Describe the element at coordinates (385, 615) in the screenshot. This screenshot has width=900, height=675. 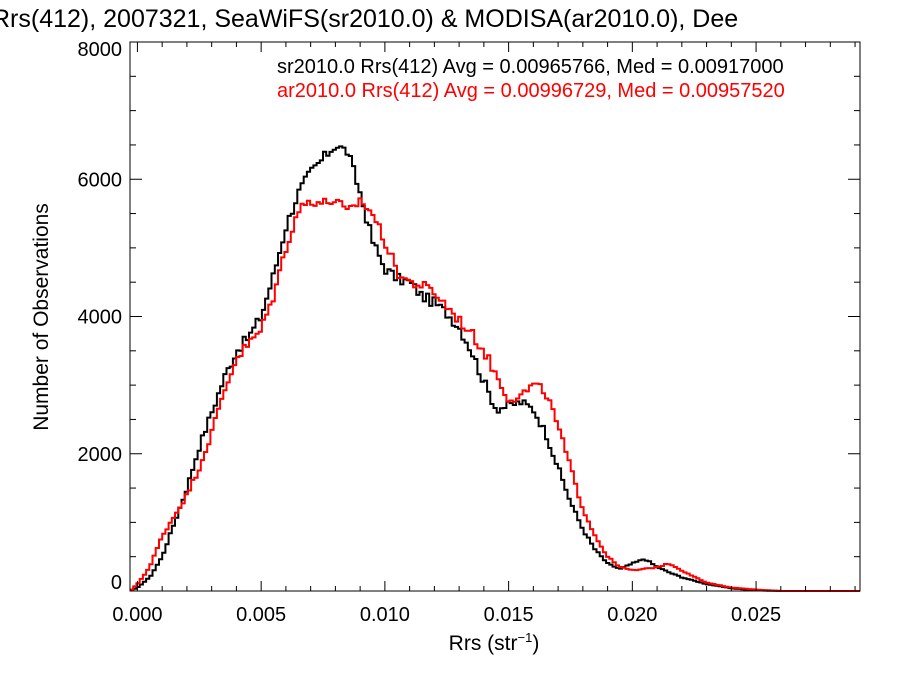
I see `x-tick-label: 0.010` at that location.